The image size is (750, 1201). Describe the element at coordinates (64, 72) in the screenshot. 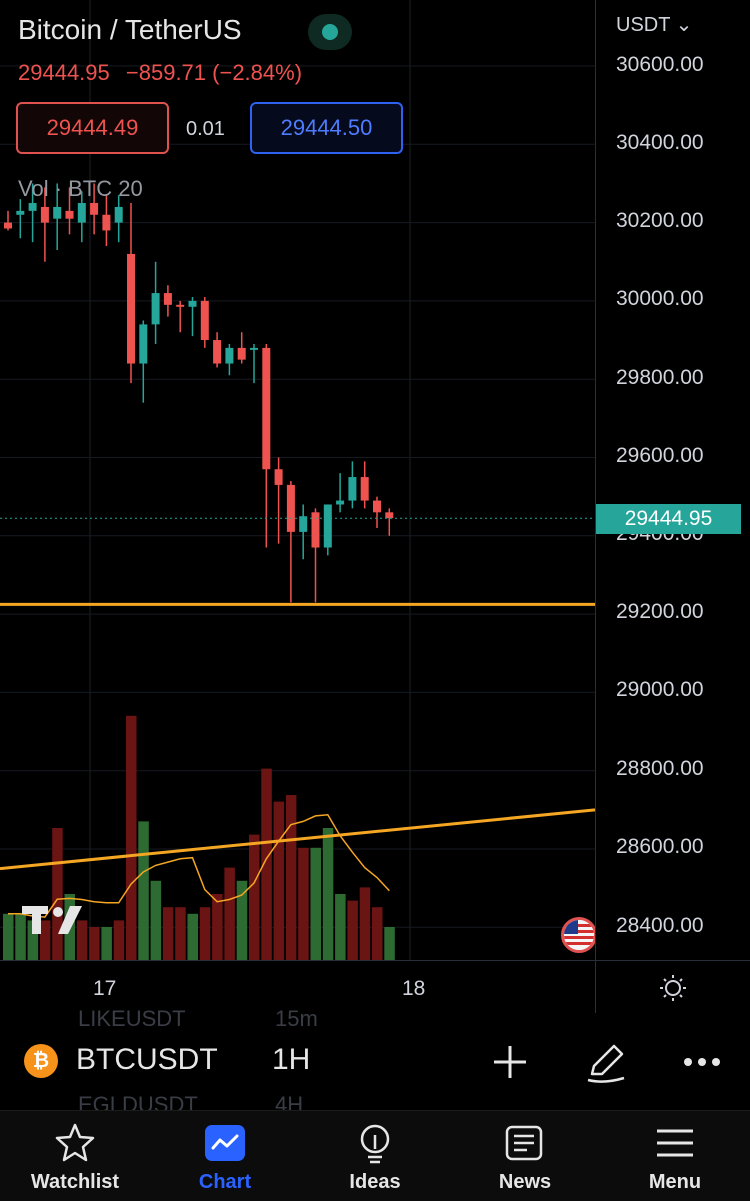

I see `last-price: 29444.95` at that location.